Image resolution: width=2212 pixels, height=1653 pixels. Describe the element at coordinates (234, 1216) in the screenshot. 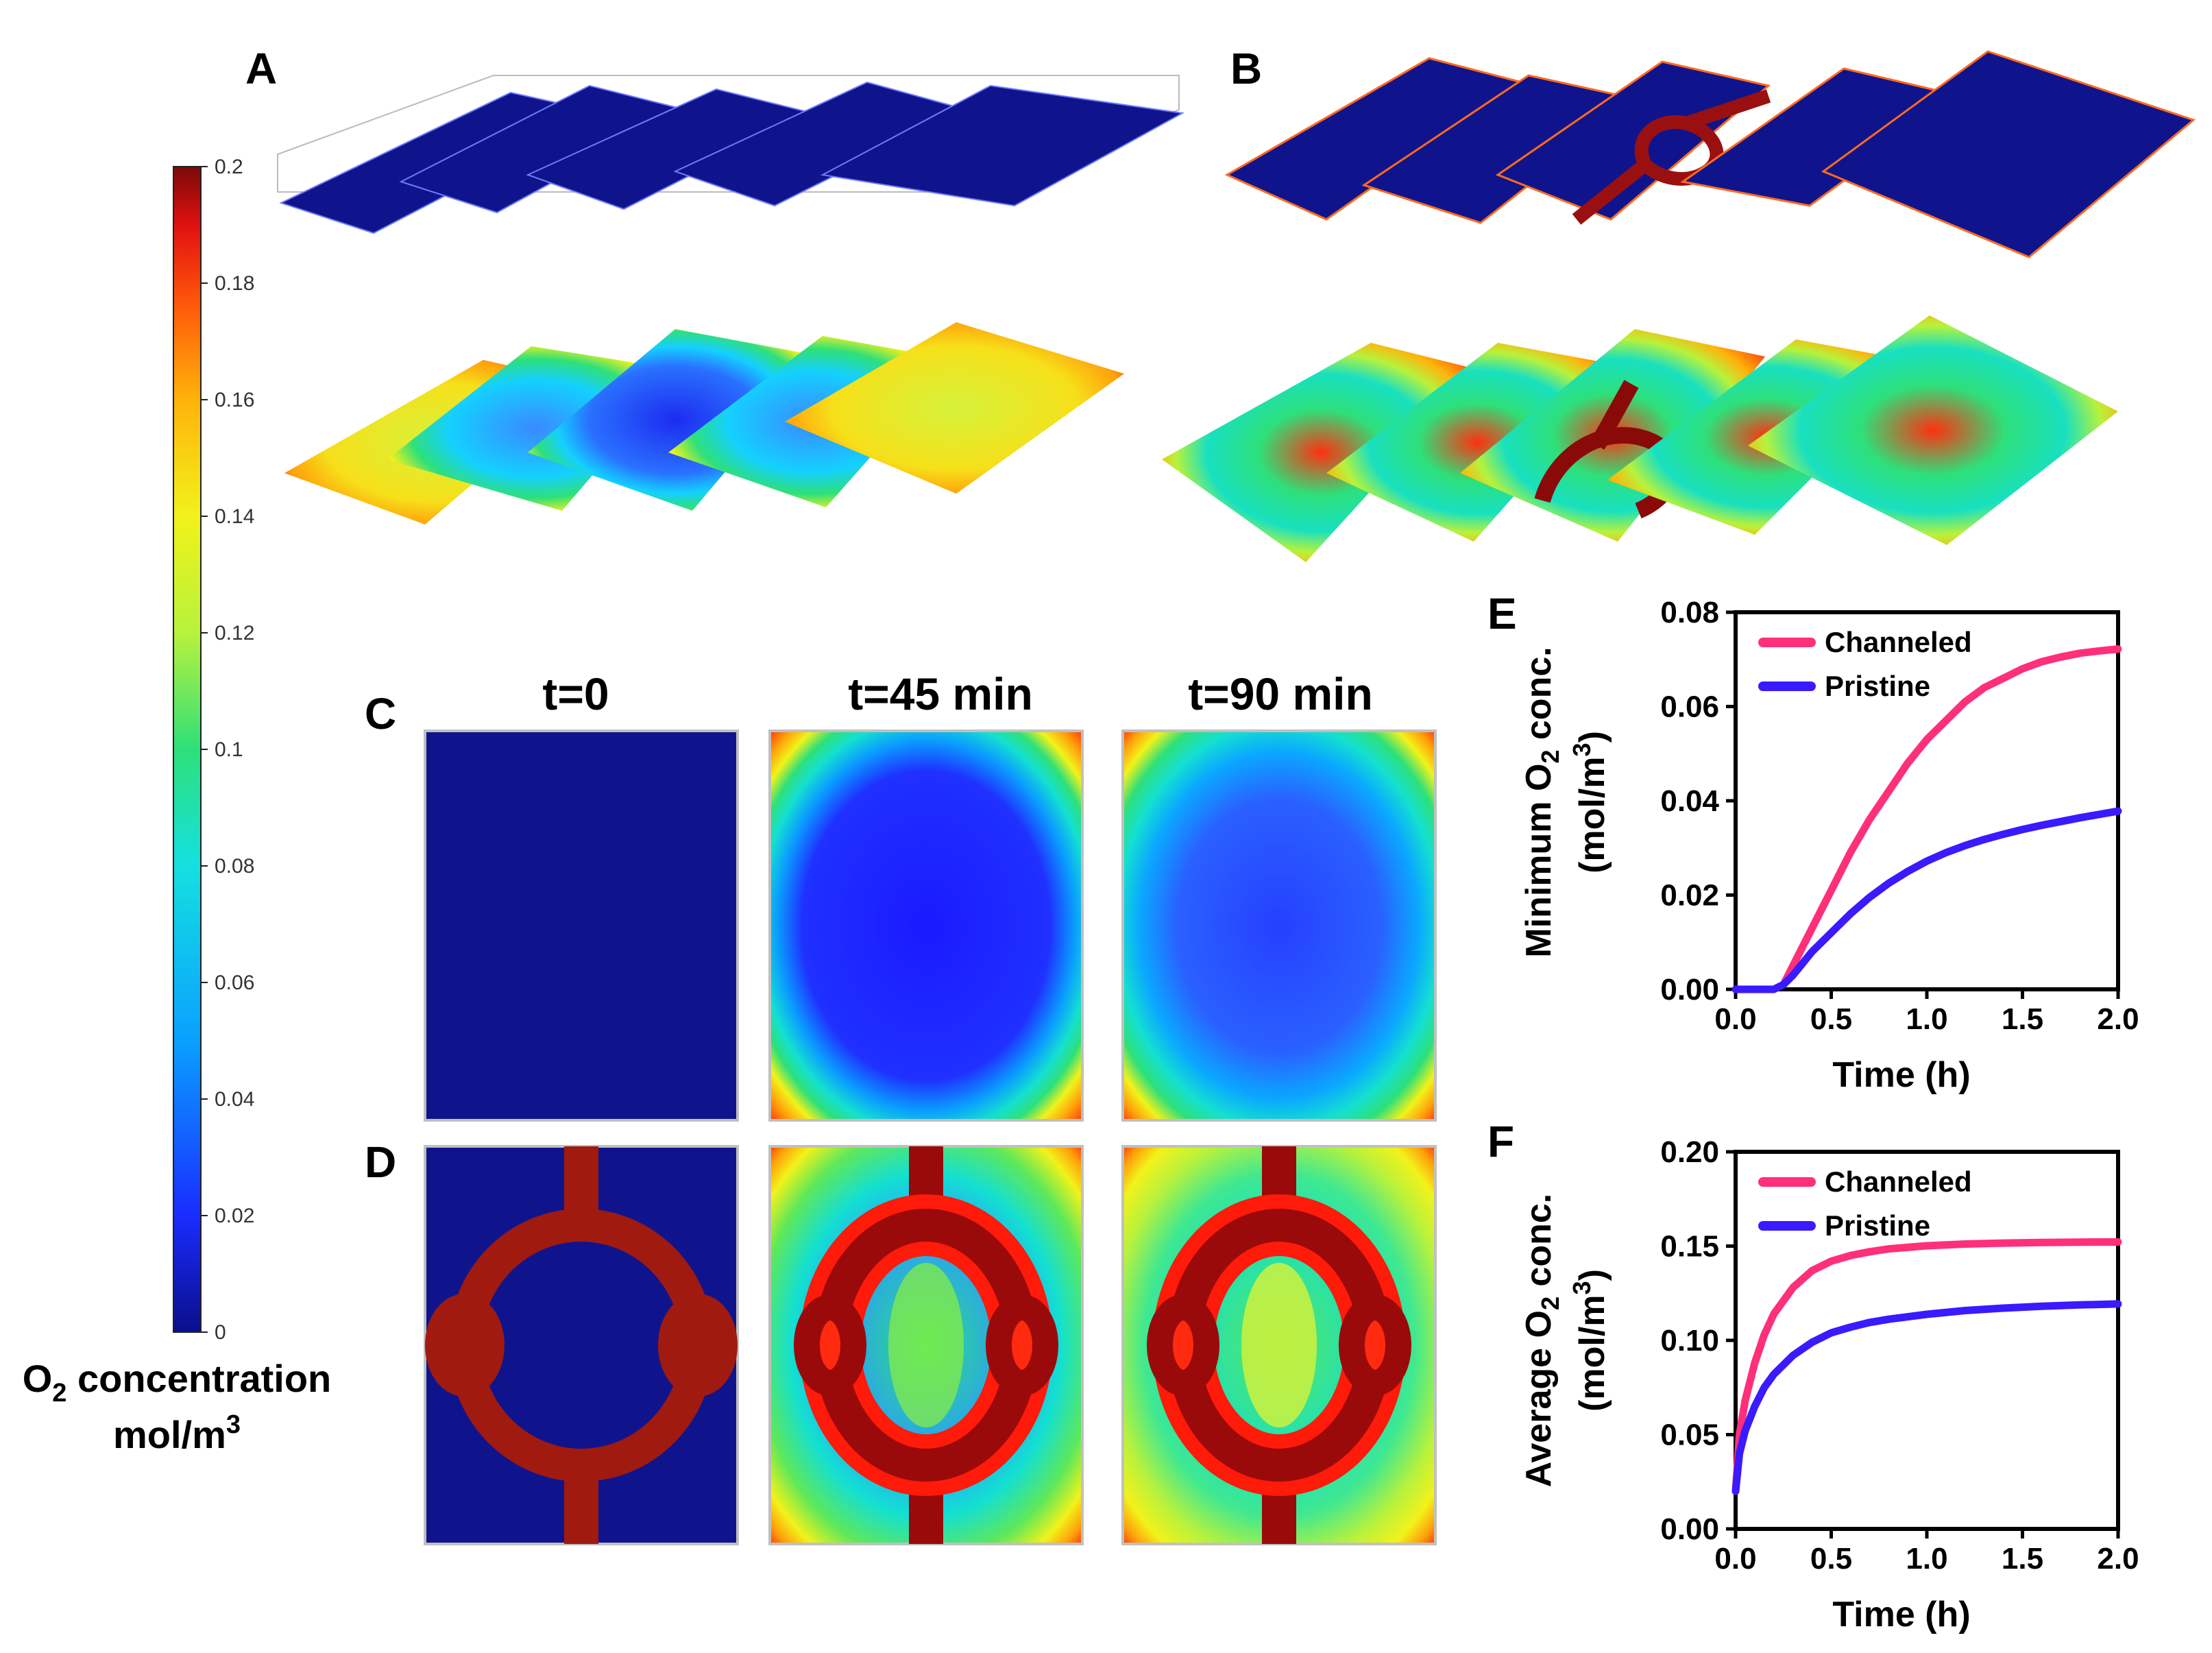

I see `colorbar-tick-label: 0.02` at that location.